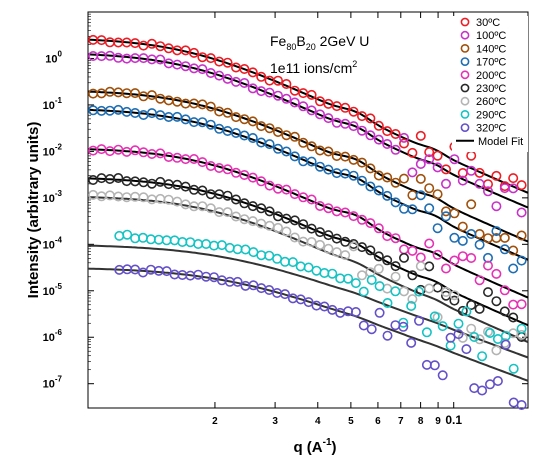  Describe the element at coordinates (491, 63) in the screenshot. I see `legend-label: 170ºC` at that location.